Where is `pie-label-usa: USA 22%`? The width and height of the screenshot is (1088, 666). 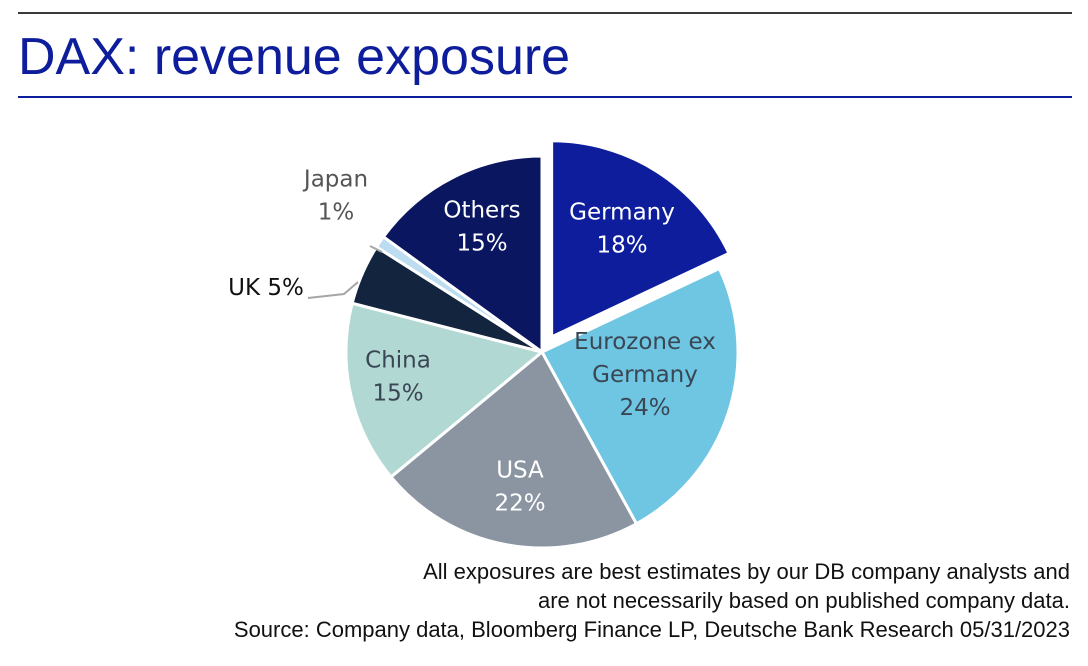
pie-label-usa: USA 22% is located at coordinates (519, 487).